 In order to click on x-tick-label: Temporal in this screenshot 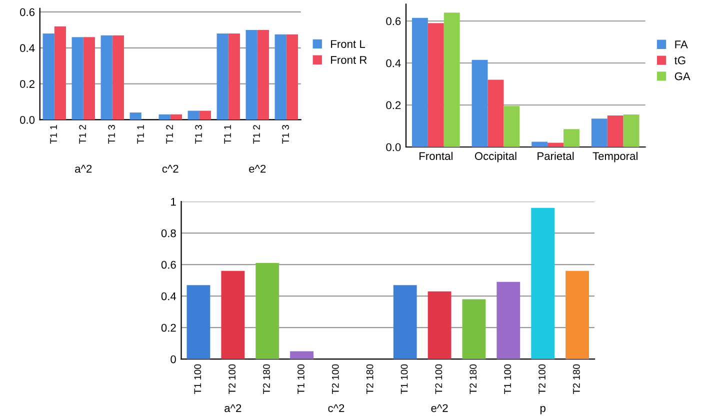, I will do `click(615, 157)`.